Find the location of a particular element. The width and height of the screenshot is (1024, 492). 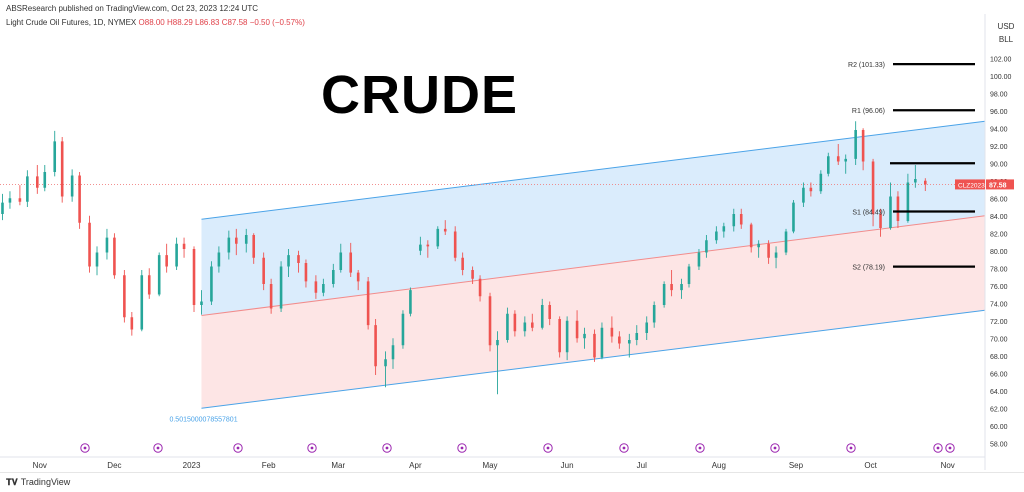

tradingview-logo: 𝐓𝐕 TradingView is located at coordinates (38, 482).